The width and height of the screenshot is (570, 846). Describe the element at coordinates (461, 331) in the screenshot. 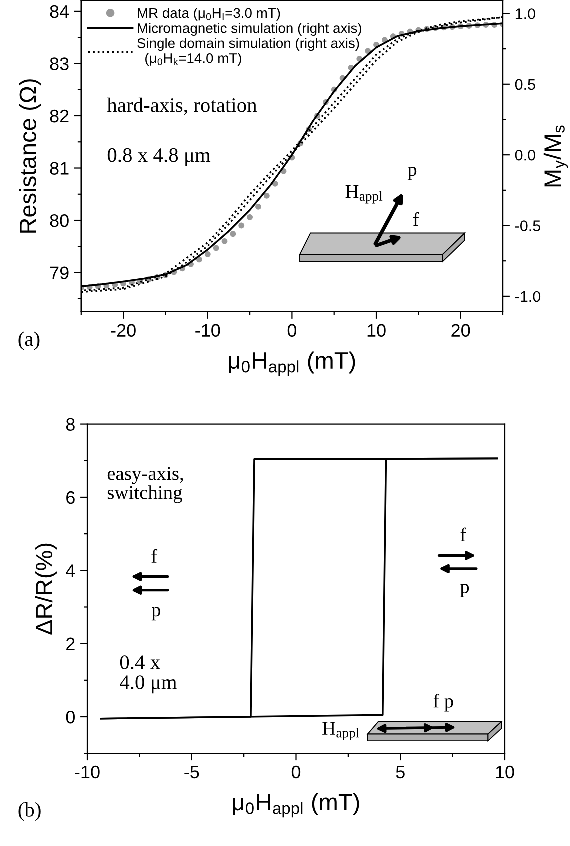

I see `x-tick-label: 20` at that location.